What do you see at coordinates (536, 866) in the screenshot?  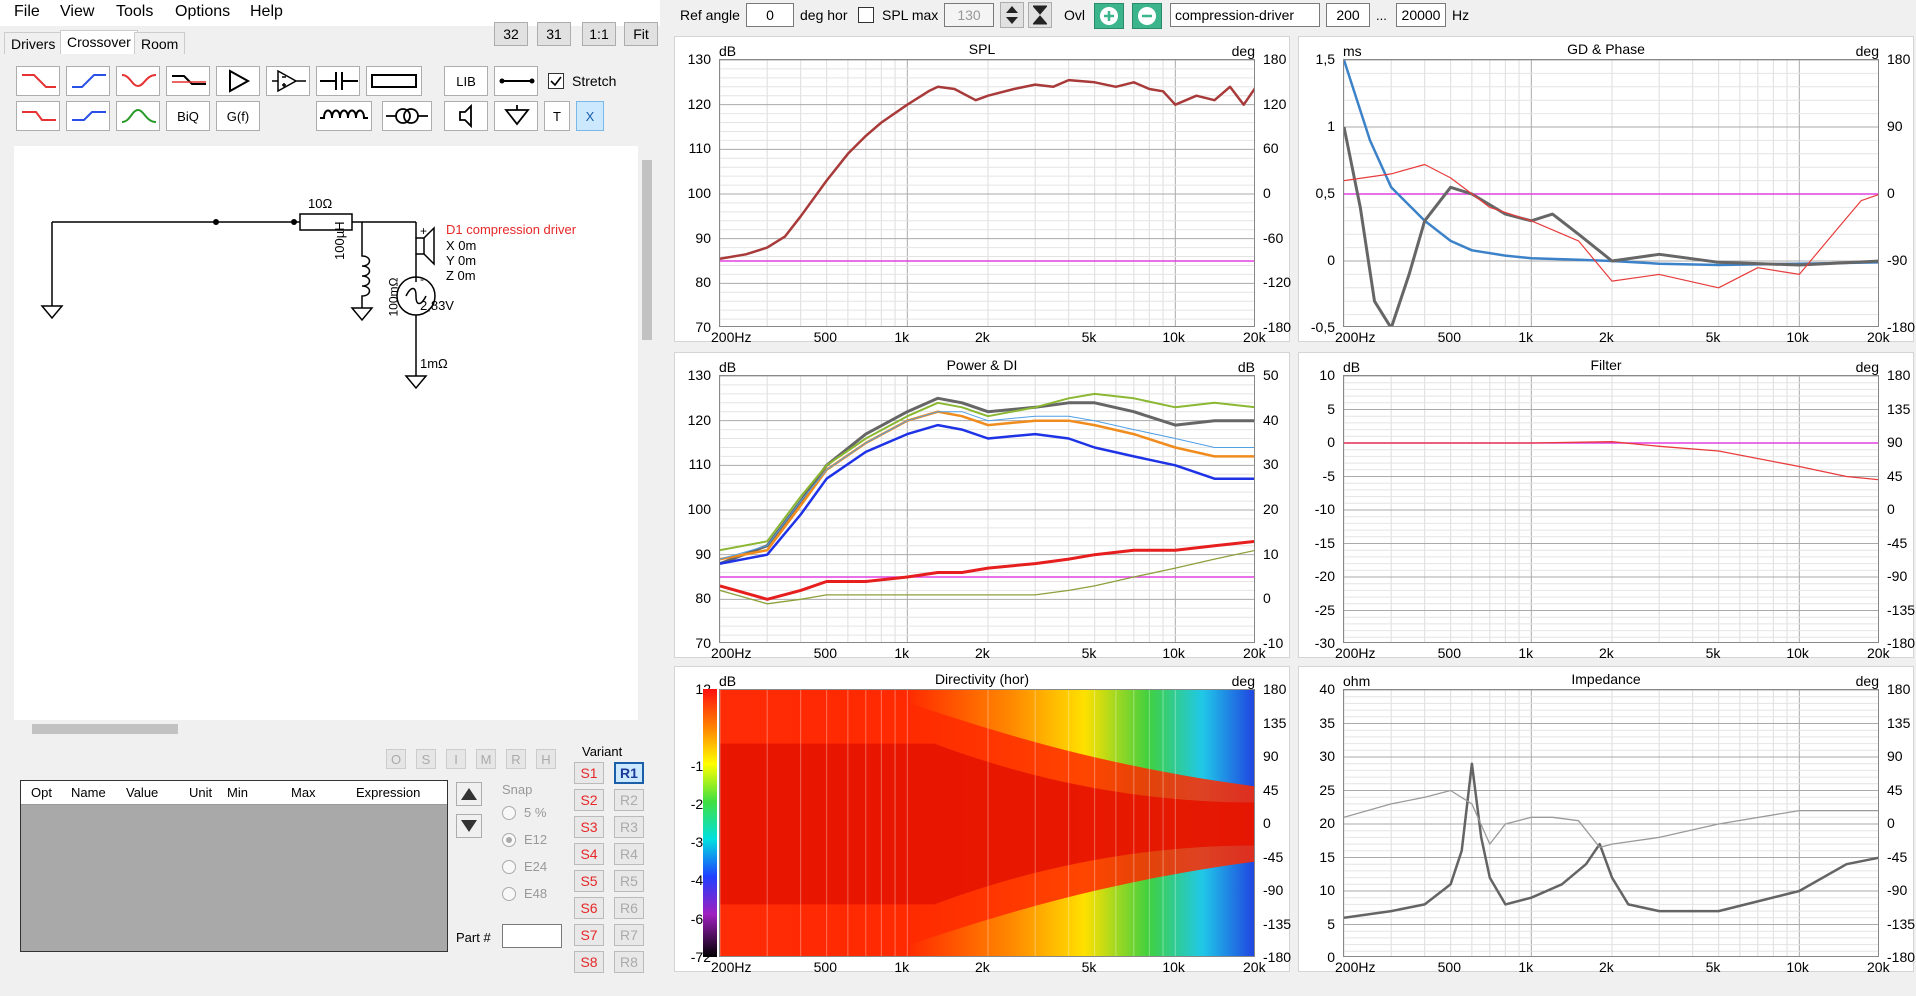 I see `snap-e24-label: E24` at bounding box center [536, 866].